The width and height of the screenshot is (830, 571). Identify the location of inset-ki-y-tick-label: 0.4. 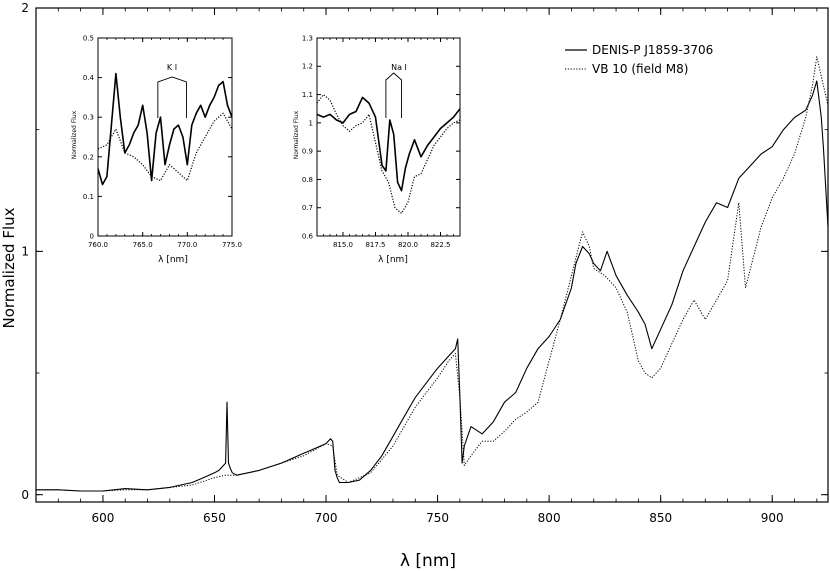
(89, 78).